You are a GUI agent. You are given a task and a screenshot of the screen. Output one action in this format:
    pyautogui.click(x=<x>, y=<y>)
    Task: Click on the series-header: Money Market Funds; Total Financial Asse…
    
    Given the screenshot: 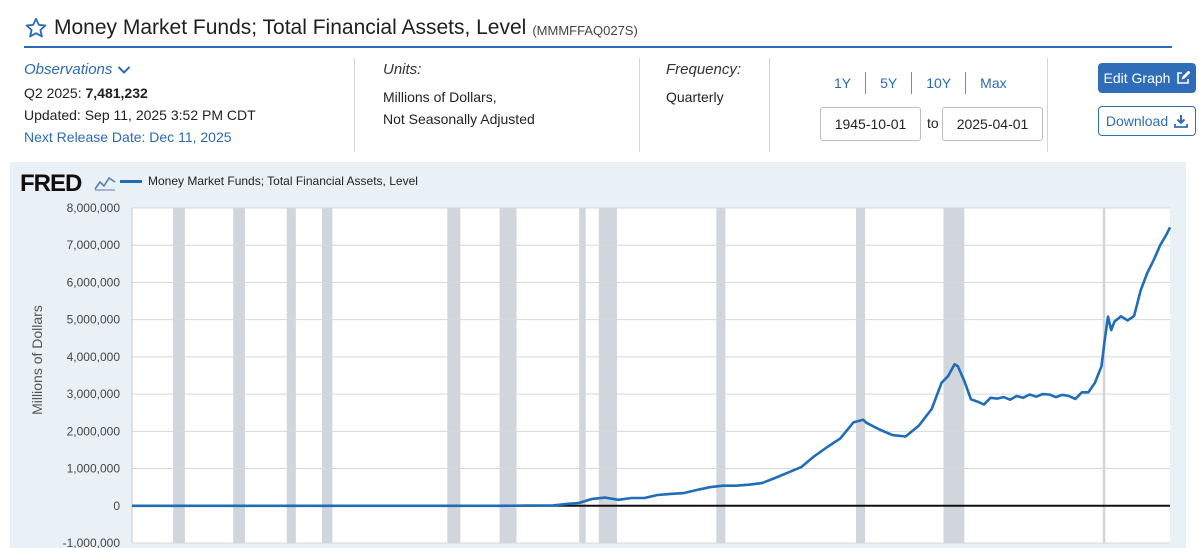 What is the action you would take?
    pyautogui.click(x=598, y=29)
    